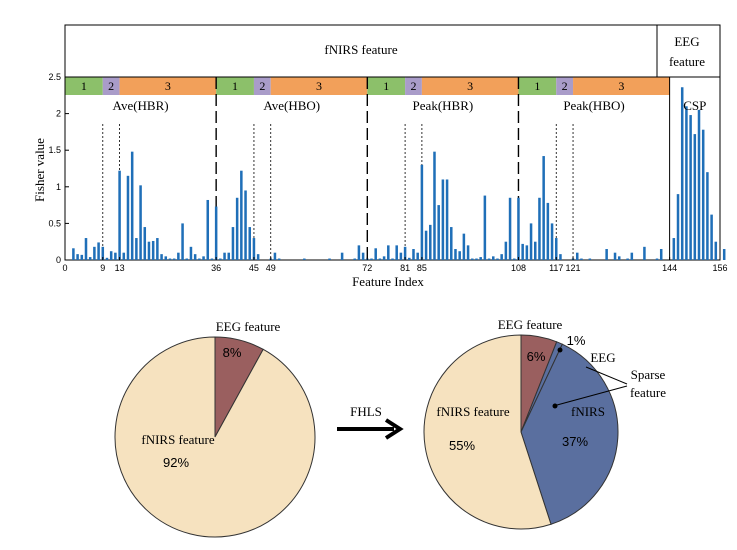  Describe the element at coordinates (621, 86) in the screenshot. I see `segment-label-3-3: 3` at that location.